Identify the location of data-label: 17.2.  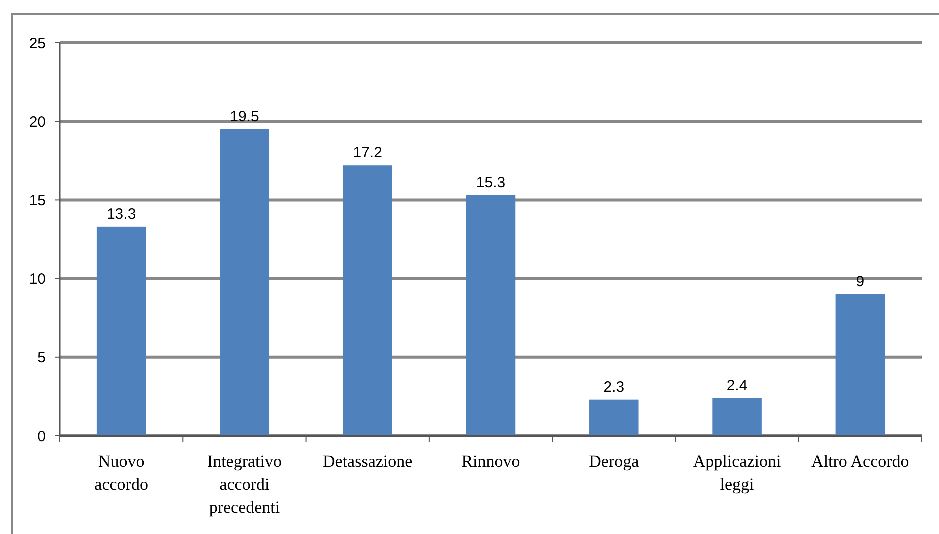
(367, 153).